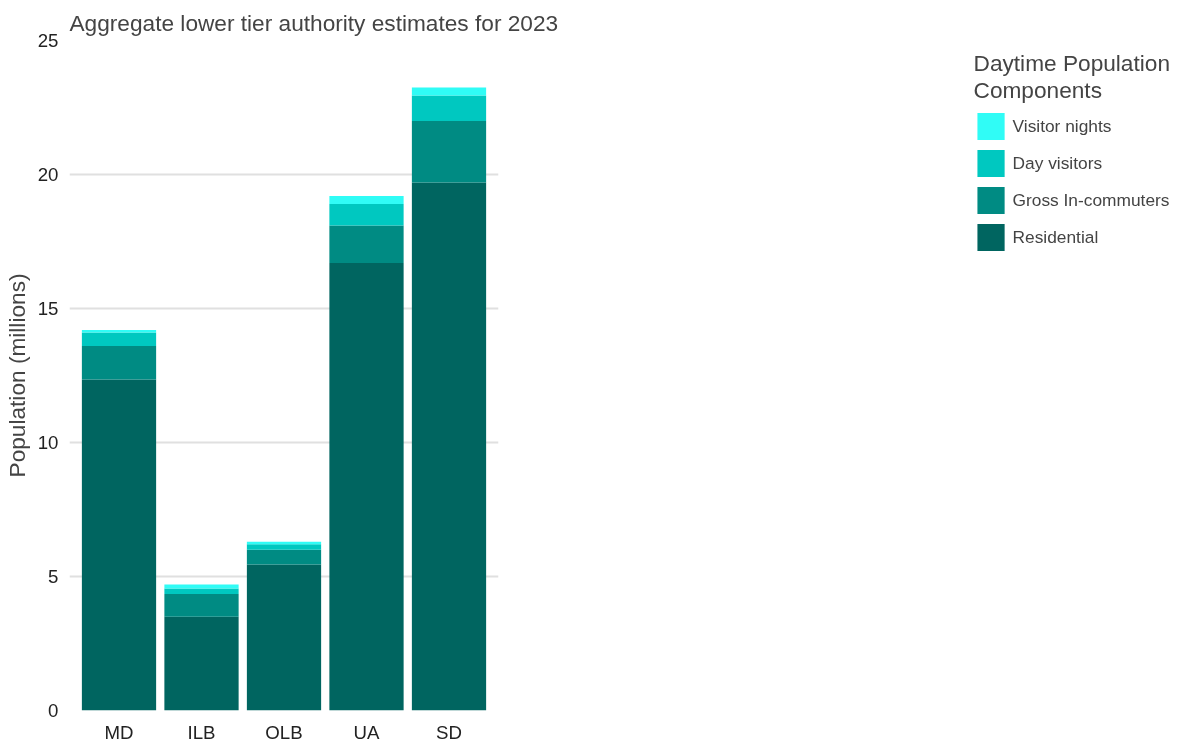 This screenshot has width=1184, height=752. I want to click on x-tick-label: UA, so click(367, 732).